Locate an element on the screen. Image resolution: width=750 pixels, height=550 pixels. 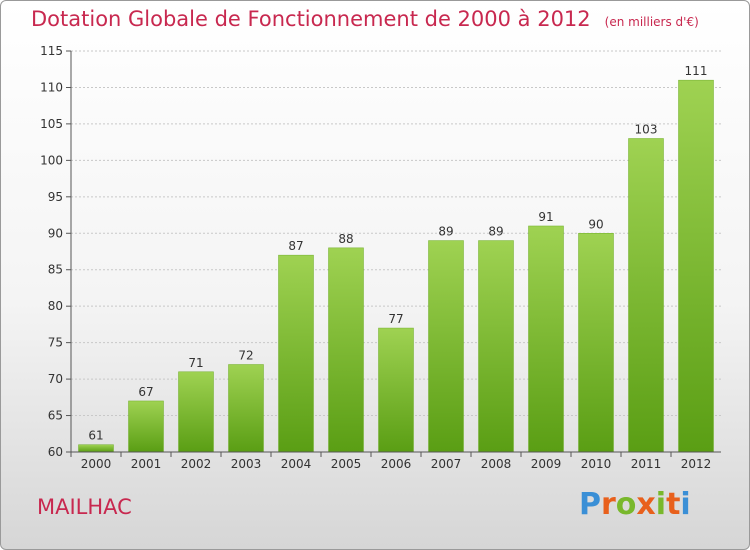
data-label-2012: 111 is located at coordinates (696, 71).